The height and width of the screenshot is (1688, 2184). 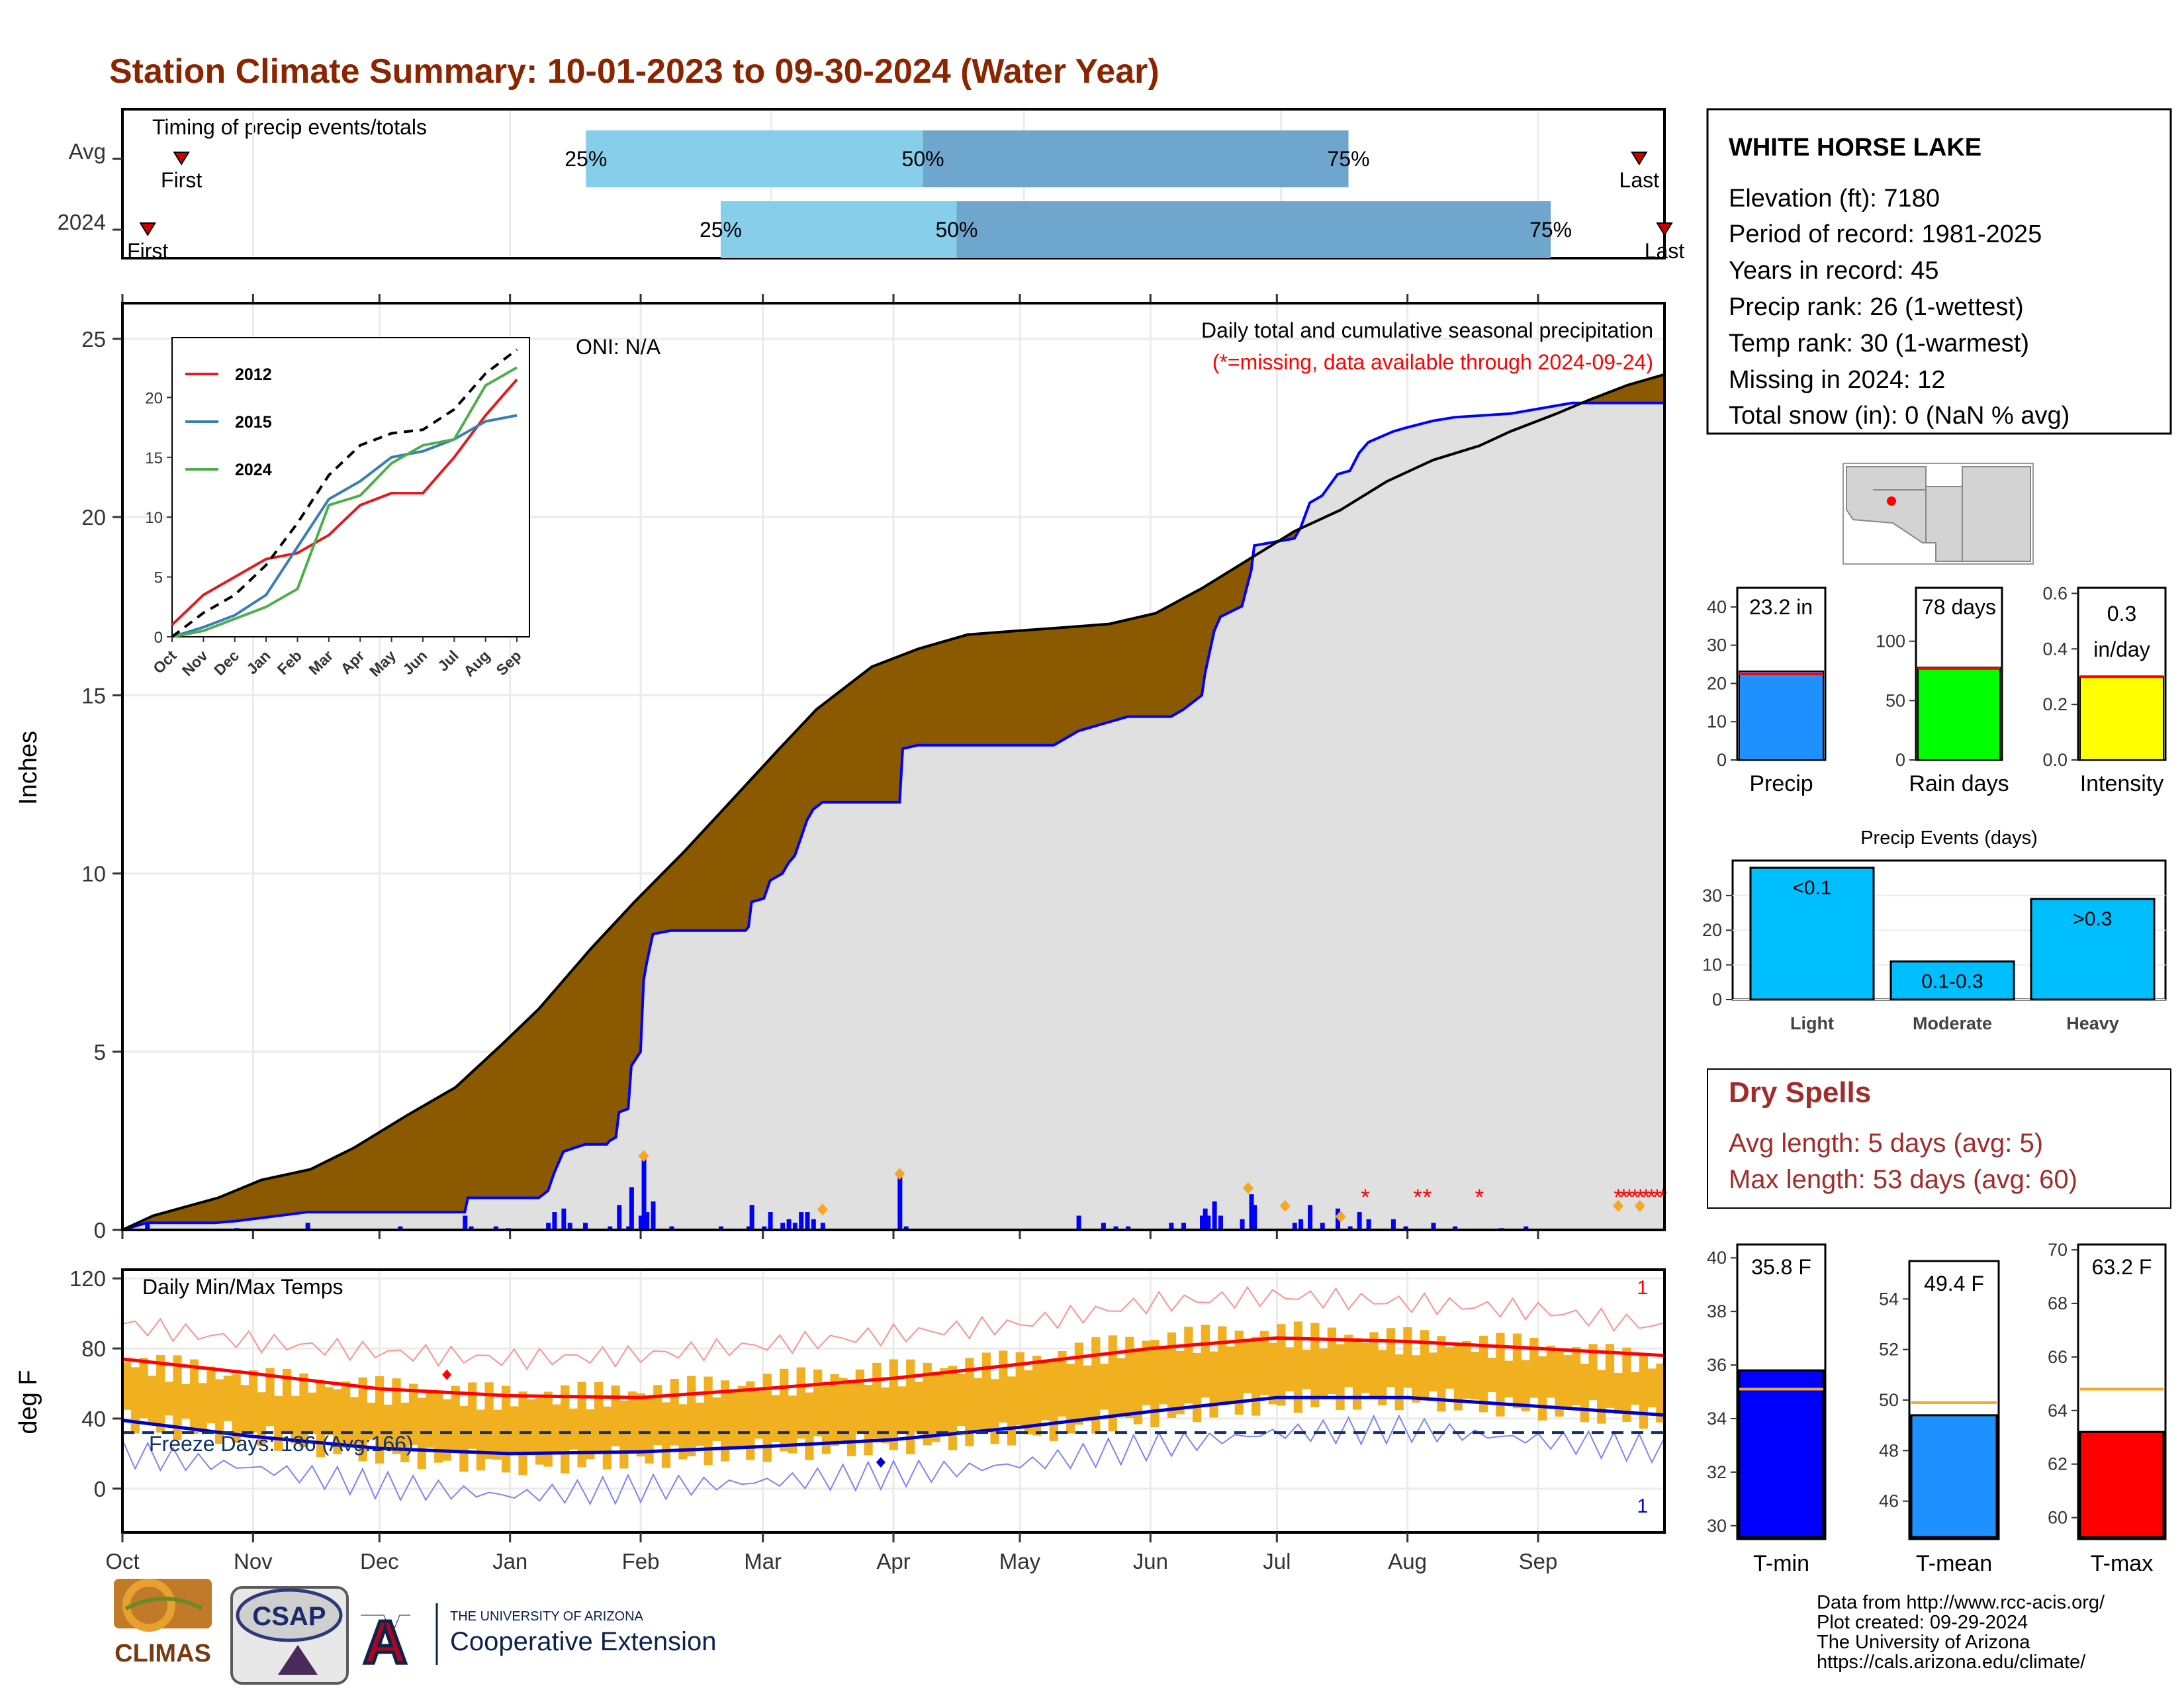 I want to click on temp-y-axis-label: deg F, so click(x=28, y=1402).